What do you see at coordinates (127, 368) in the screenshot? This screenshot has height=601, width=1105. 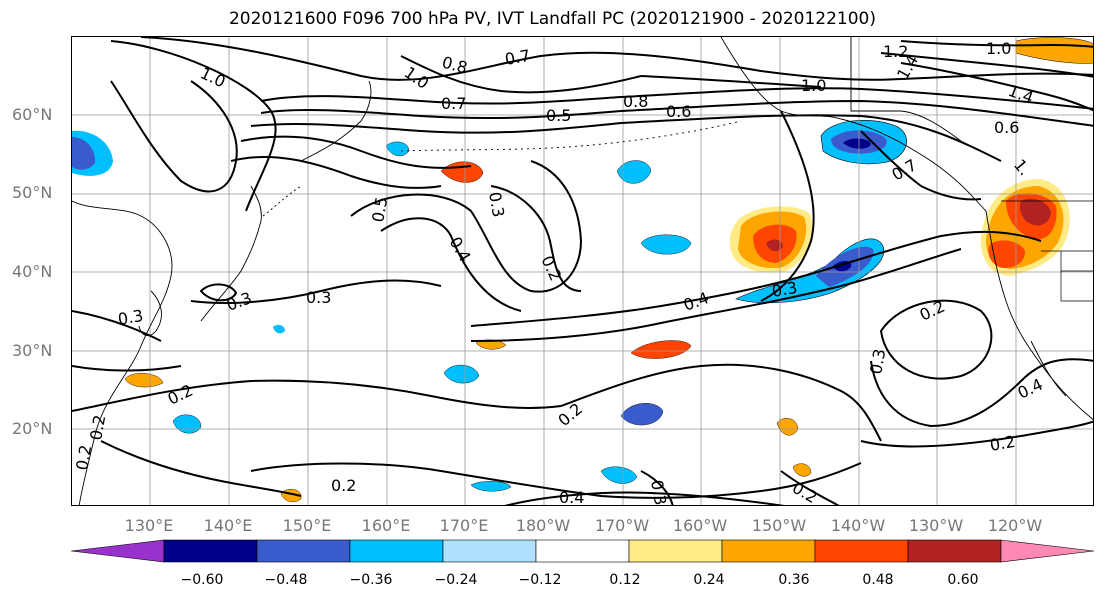 I see `contour-02-west-edge` at bounding box center [127, 368].